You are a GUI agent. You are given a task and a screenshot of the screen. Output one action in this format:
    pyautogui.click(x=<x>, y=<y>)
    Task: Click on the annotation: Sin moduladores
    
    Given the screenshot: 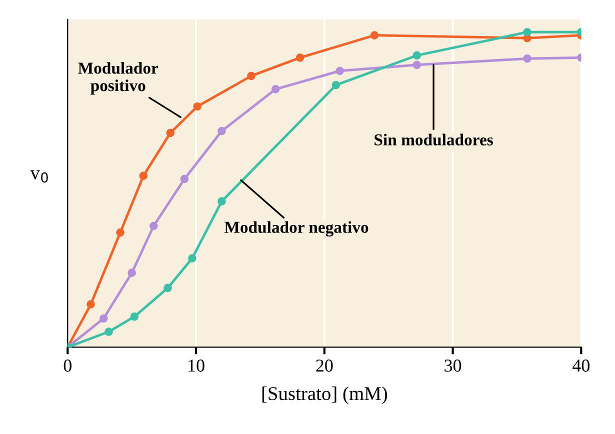 What is the action you would take?
    pyautogui.click(x=433, y=140)
    